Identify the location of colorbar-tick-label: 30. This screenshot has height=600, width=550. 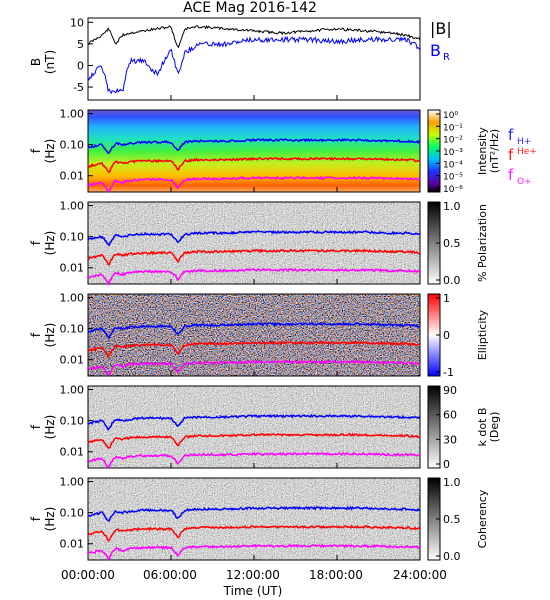
(450, 439).